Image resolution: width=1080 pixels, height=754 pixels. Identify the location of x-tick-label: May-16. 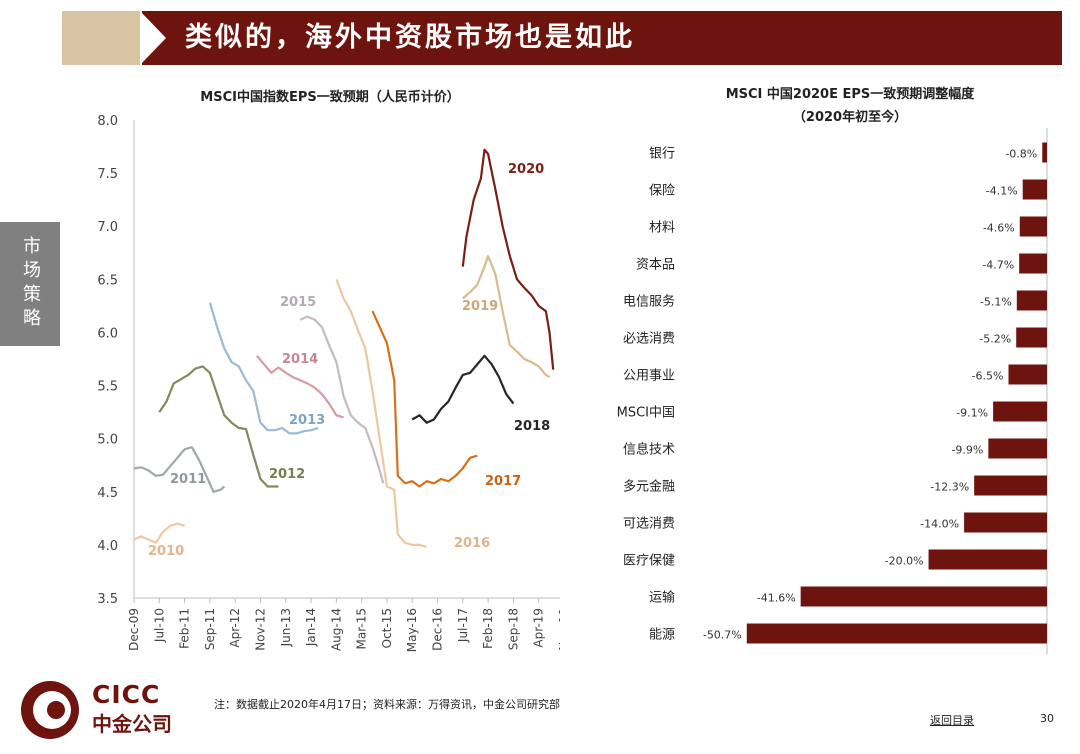
(412, 630).